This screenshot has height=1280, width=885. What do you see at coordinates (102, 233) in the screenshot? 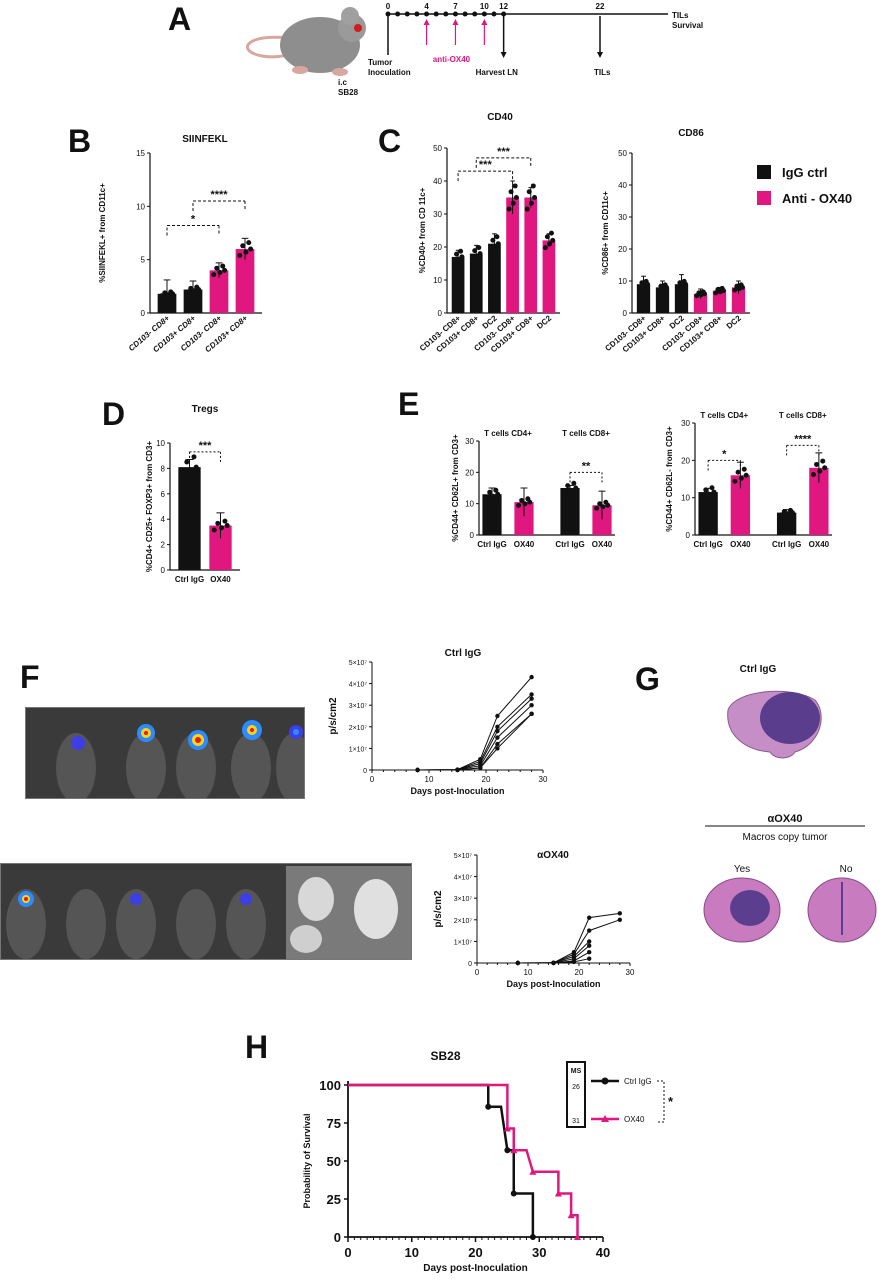
I see `y-axis-label: %SIINFEKL+ from CD11c+` at bounding box center [102, 233].